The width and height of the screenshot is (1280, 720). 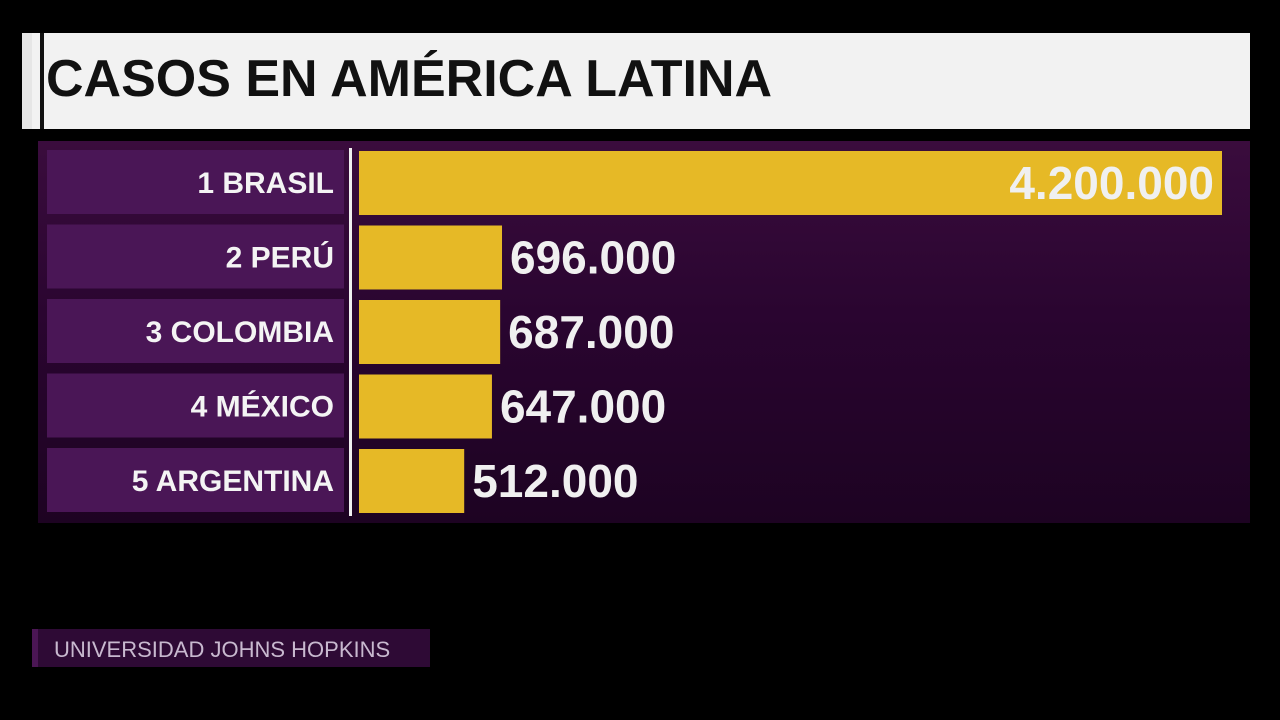 What do you see at coordinates (591, 332) in the screenshot?
I see `data-label: 687.000` at bounding box center [591, 332].